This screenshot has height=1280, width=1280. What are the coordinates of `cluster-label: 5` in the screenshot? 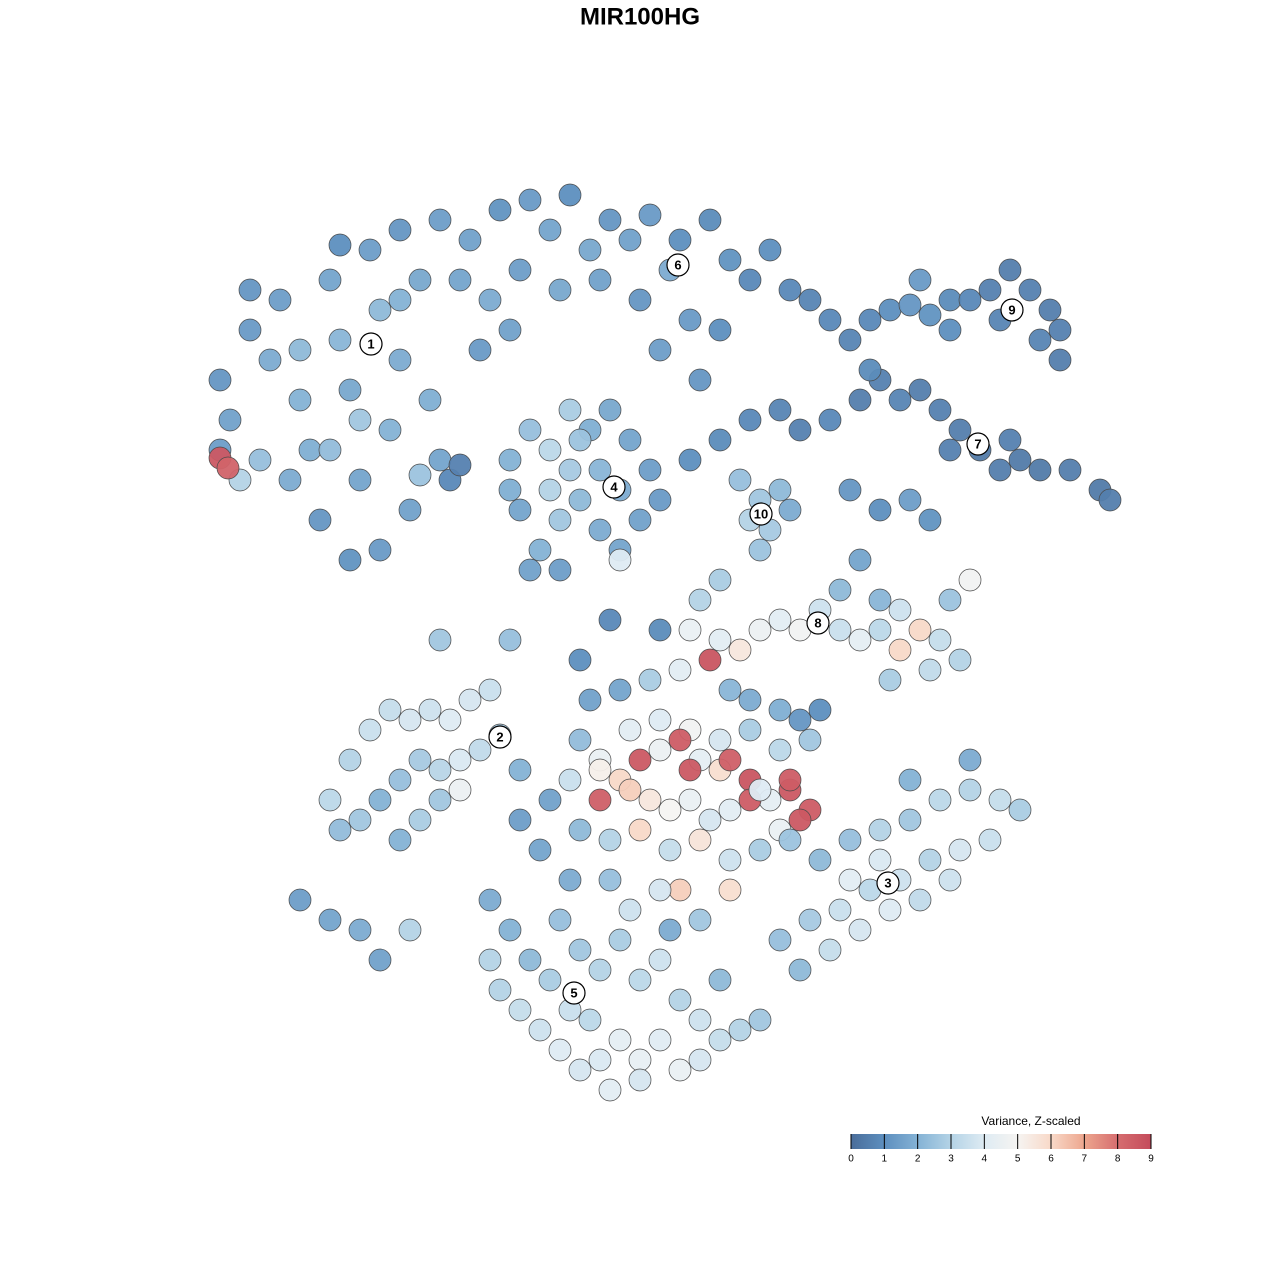 It's located at (573, 992).